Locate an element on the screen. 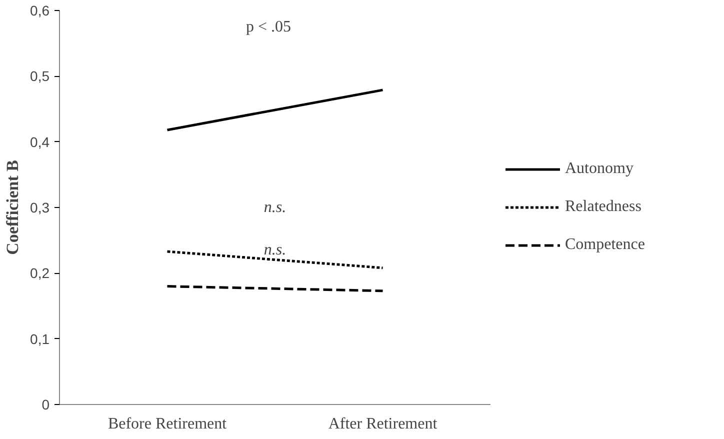 The image size is (724, 439). y-axis-title: Coefficient B is located at coordinates (12, 207).